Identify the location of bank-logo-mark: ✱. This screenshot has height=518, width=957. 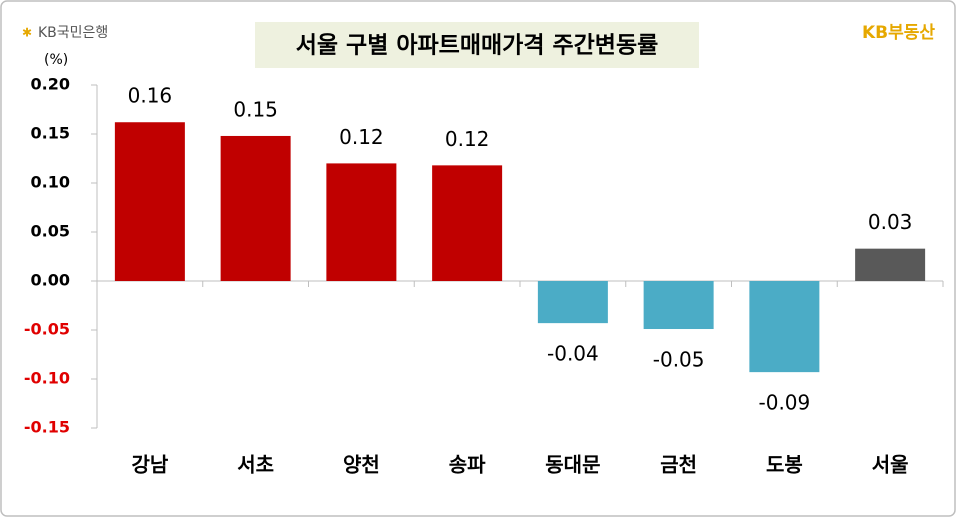
(27, 33).